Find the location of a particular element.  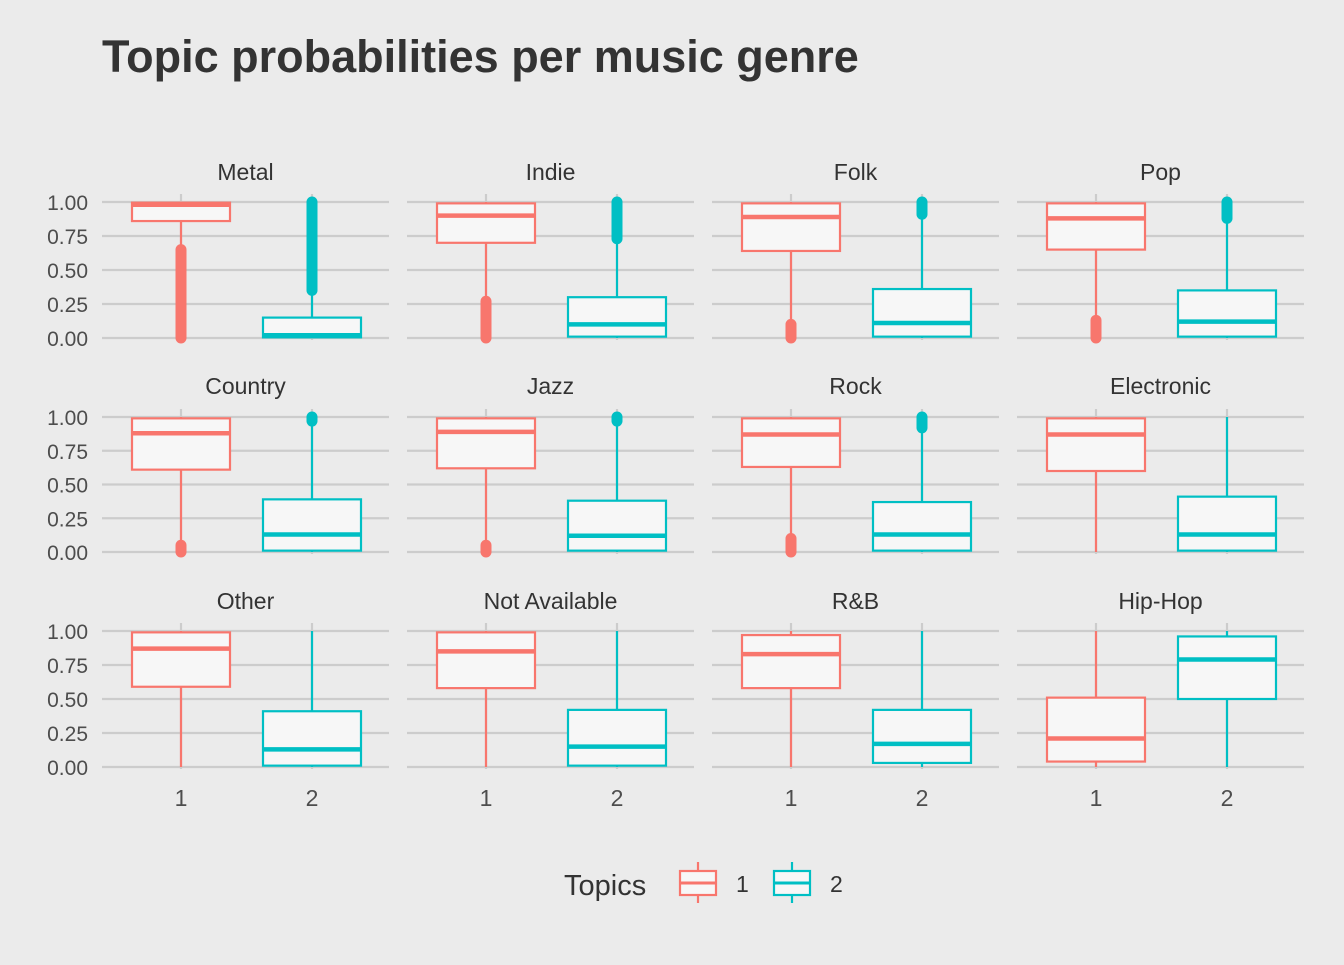

legend: Topics 1 2 is located at coordinates (703, 882).